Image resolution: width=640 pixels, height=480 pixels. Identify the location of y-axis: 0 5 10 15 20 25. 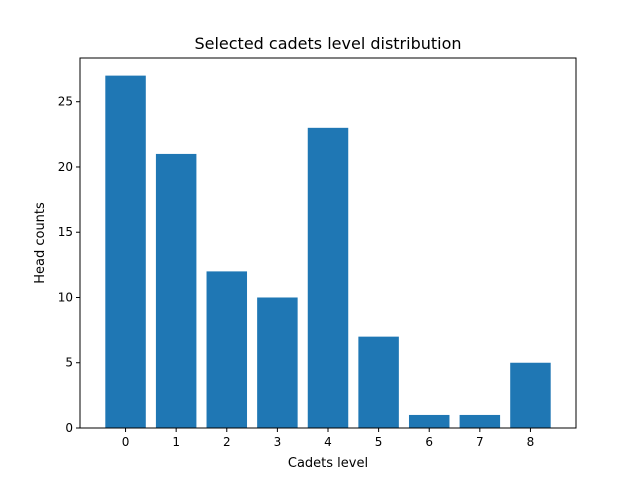
(69, 265).